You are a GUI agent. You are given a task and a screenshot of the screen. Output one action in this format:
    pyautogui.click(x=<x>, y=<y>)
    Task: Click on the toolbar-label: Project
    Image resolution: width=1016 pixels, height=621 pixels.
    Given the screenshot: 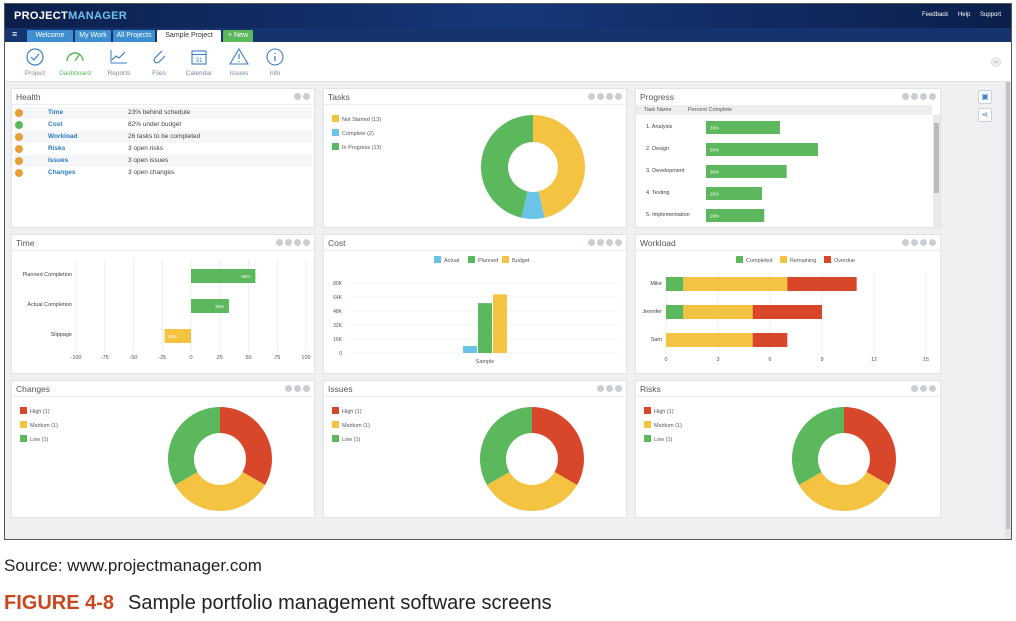 What is the action you would take?
    pyautogui.click(x=35, y=73)
    